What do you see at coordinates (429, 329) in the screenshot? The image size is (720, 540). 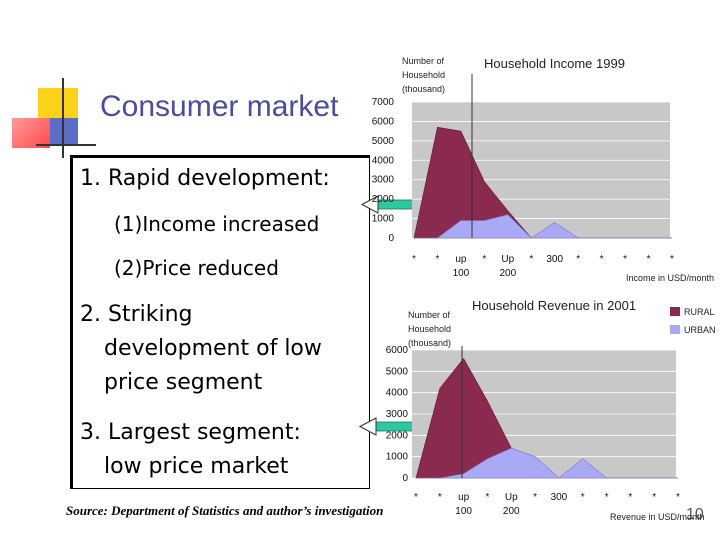 I see `chart2-ylabel-line2: Household` at bounding box center [429, 329].